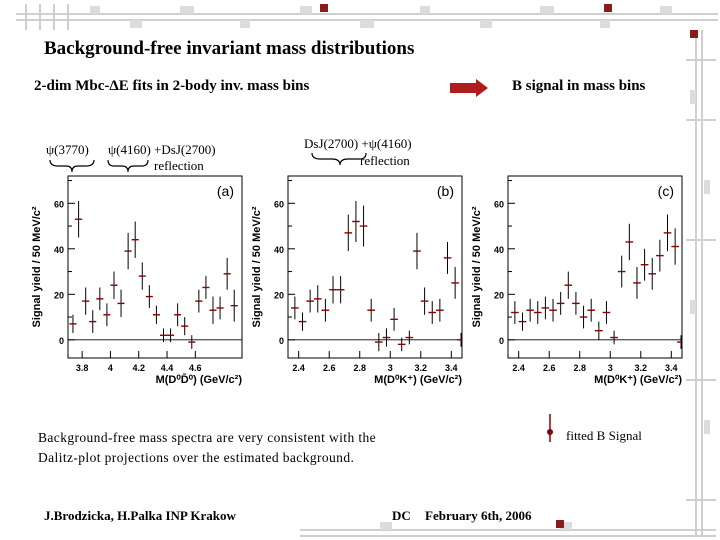 Image resolution: width=720 pixels, height=540 pixels. I want to click on annotation-reflection-a: reflection, so click(179, 165).